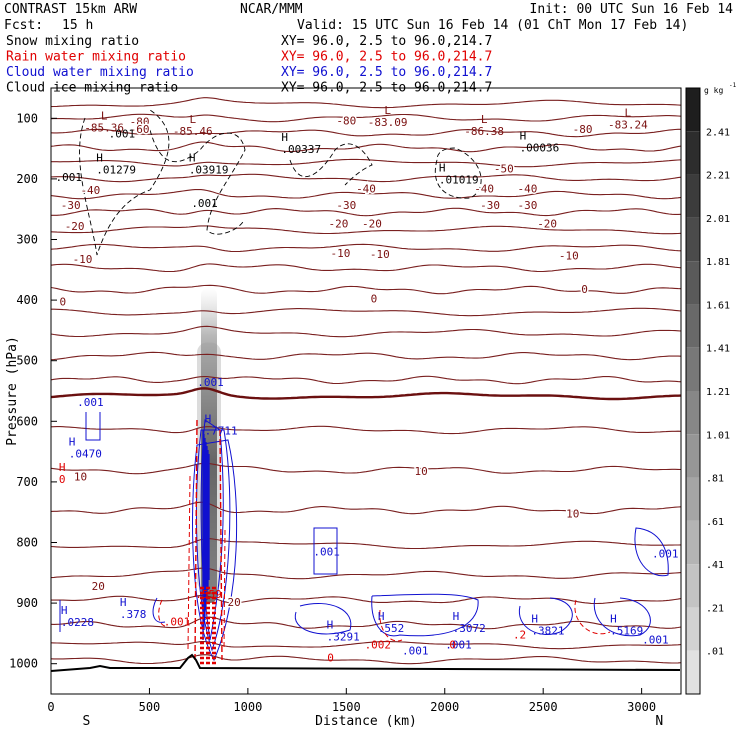 This screenshot has height=740, width=740. I want to click on colorbar-label: 1.41, so click(718, 349).